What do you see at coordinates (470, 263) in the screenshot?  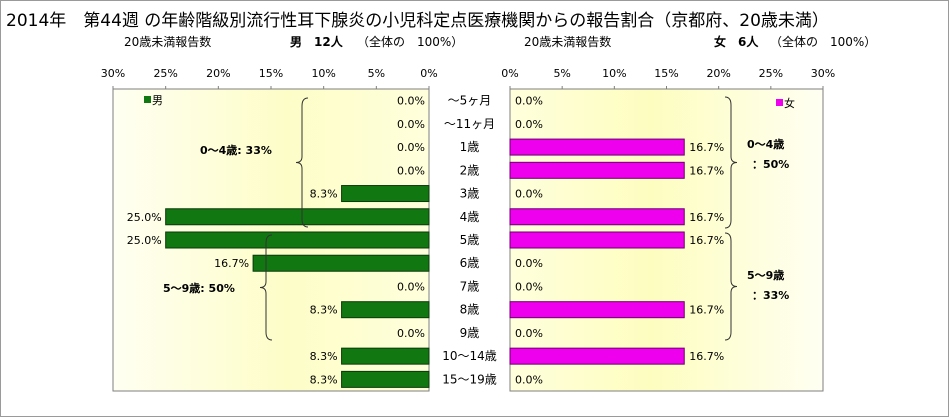 I see `age-category-label: 6歳` at bounding box center [470, 263].